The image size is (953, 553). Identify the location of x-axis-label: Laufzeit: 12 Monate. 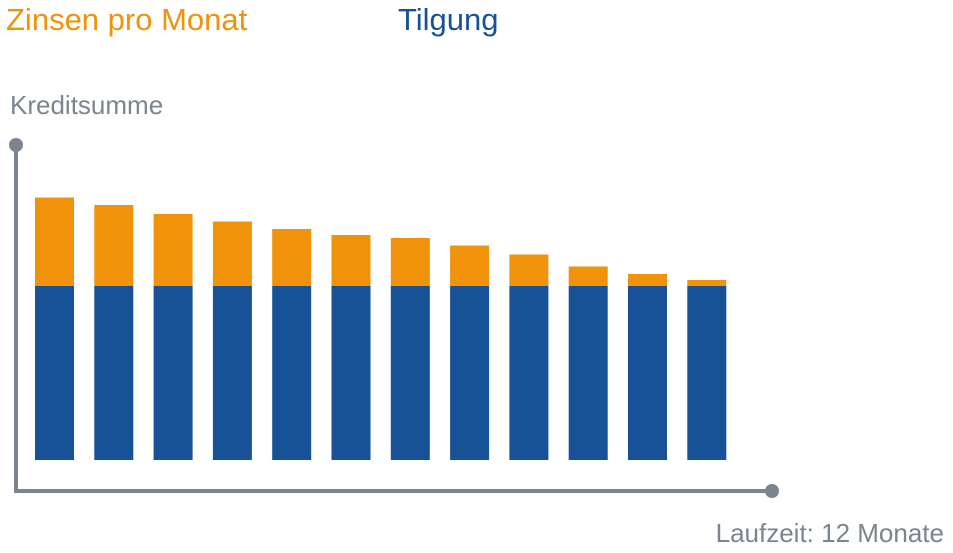
(829, 533).